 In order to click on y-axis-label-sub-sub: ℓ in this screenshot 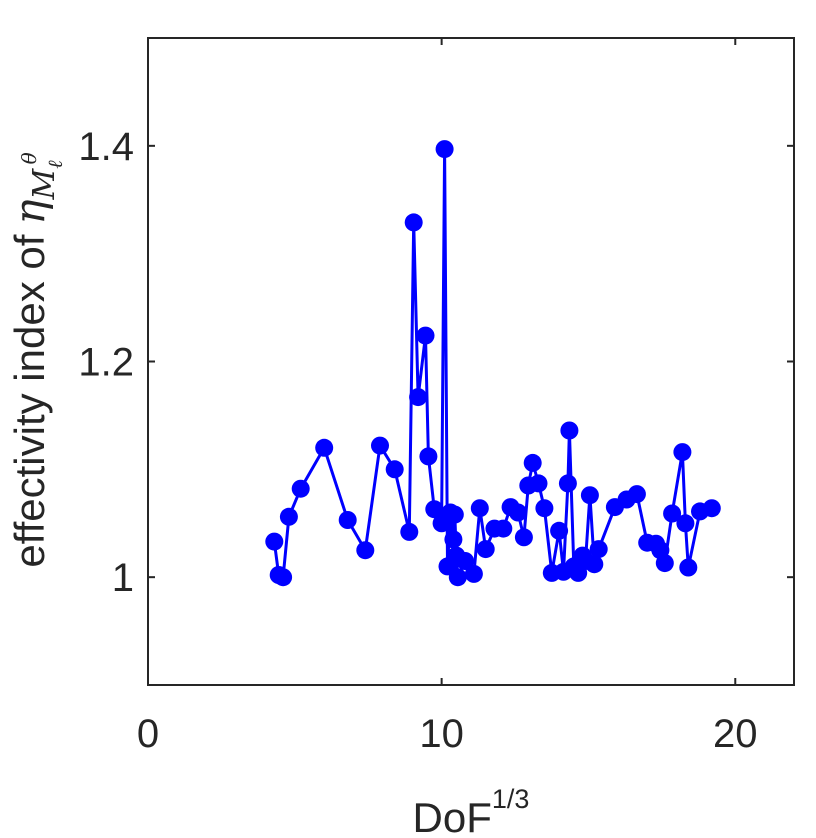, I will do `click(55, 164)`.